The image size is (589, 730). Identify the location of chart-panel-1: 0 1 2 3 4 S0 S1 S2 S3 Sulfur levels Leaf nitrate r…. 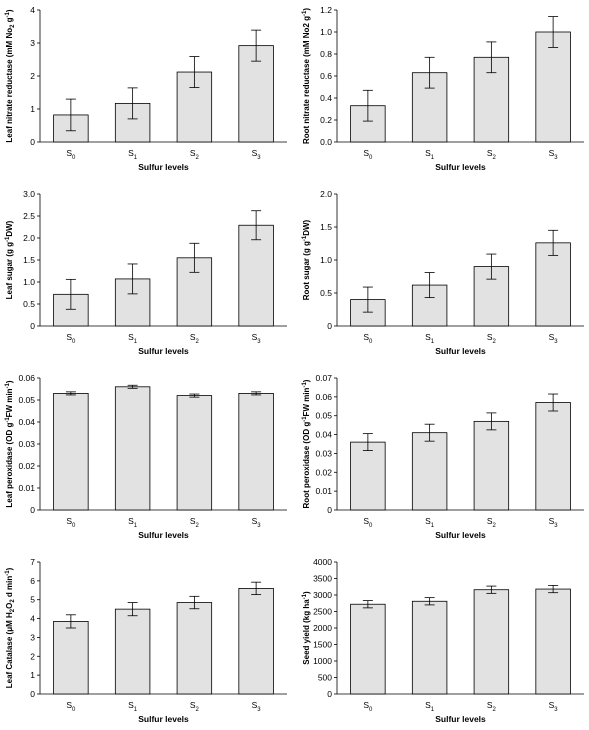
(146, 88).